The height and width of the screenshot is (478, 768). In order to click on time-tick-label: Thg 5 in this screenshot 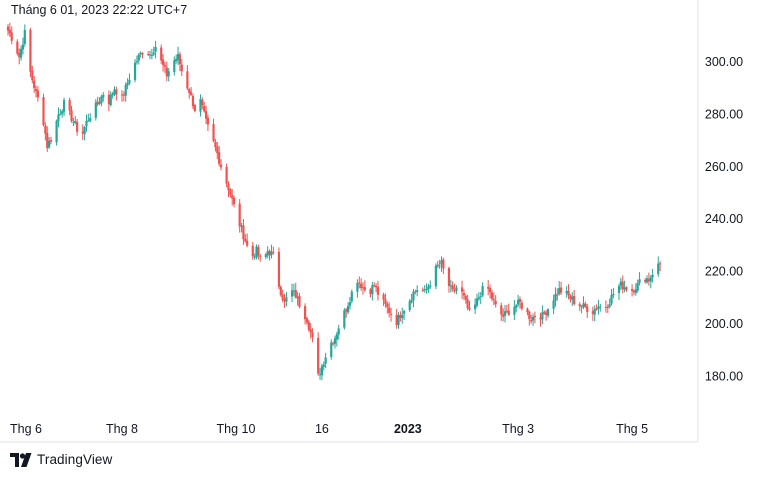, I will do `click(632, 429)`.